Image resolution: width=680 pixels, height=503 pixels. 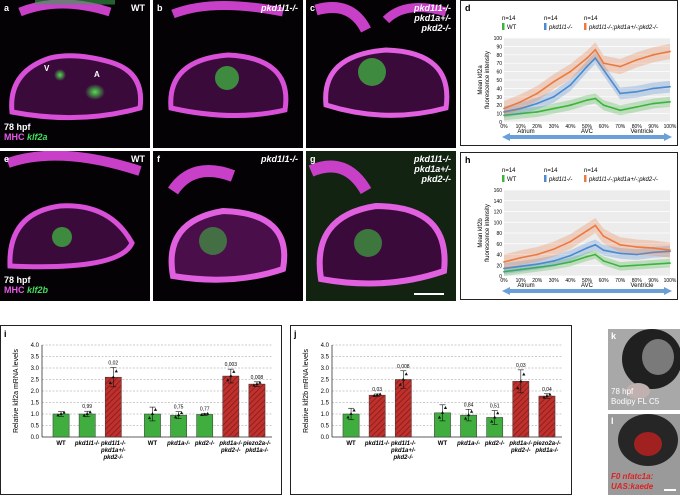 I want to click on x-tick-label: 80%, so click(x=637, y=281).